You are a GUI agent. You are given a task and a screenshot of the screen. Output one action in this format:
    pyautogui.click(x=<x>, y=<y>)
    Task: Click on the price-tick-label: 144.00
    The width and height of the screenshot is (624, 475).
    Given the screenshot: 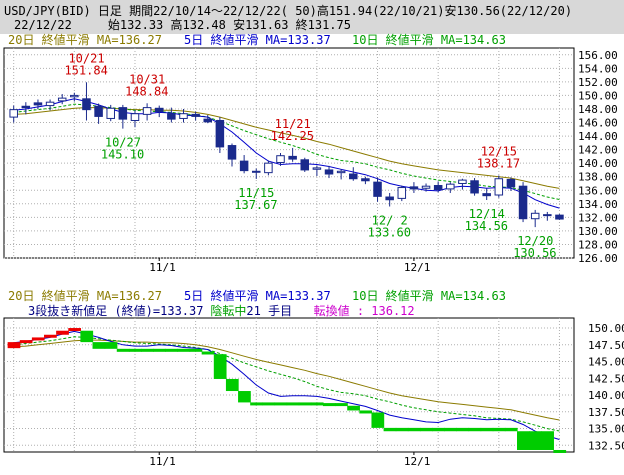 What is the action you would take?
    pyautogui.click(x=598, y=136)
    